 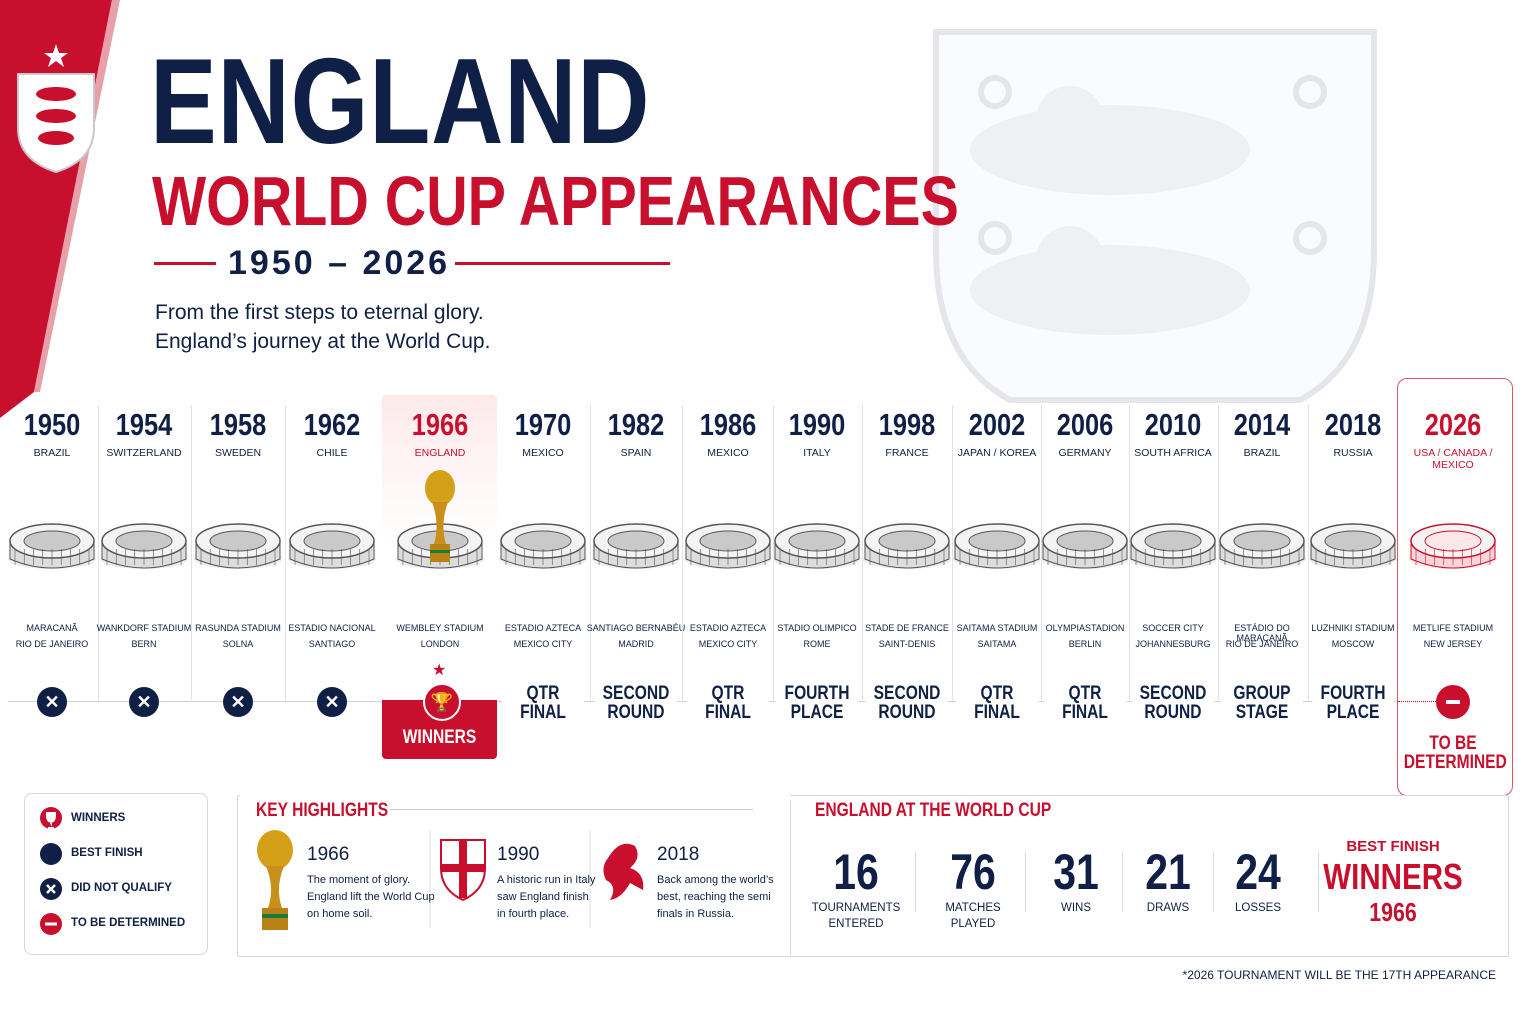 What do you see at coordinates (696, 914) in the screenshot?
I see `highlight-text: finals in Russia.` at bounding box center [696, 914].